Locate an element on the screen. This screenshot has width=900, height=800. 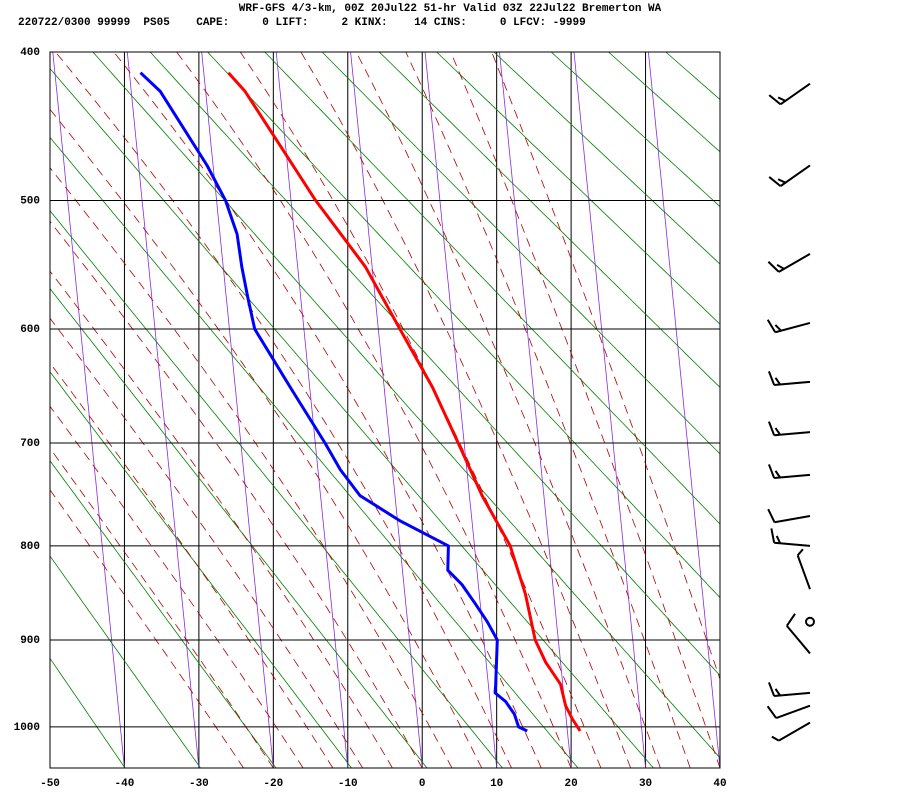
x-tick-label: -50 is located at coordinates (50, 784).